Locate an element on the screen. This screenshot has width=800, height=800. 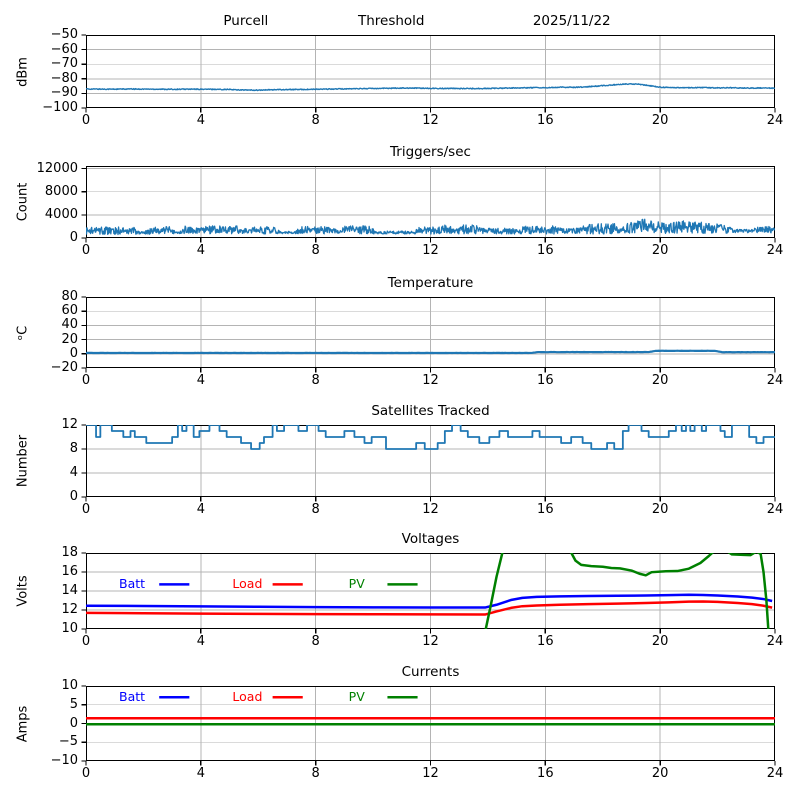
y-tick-label: 60 is located at coordinates (69, 311).